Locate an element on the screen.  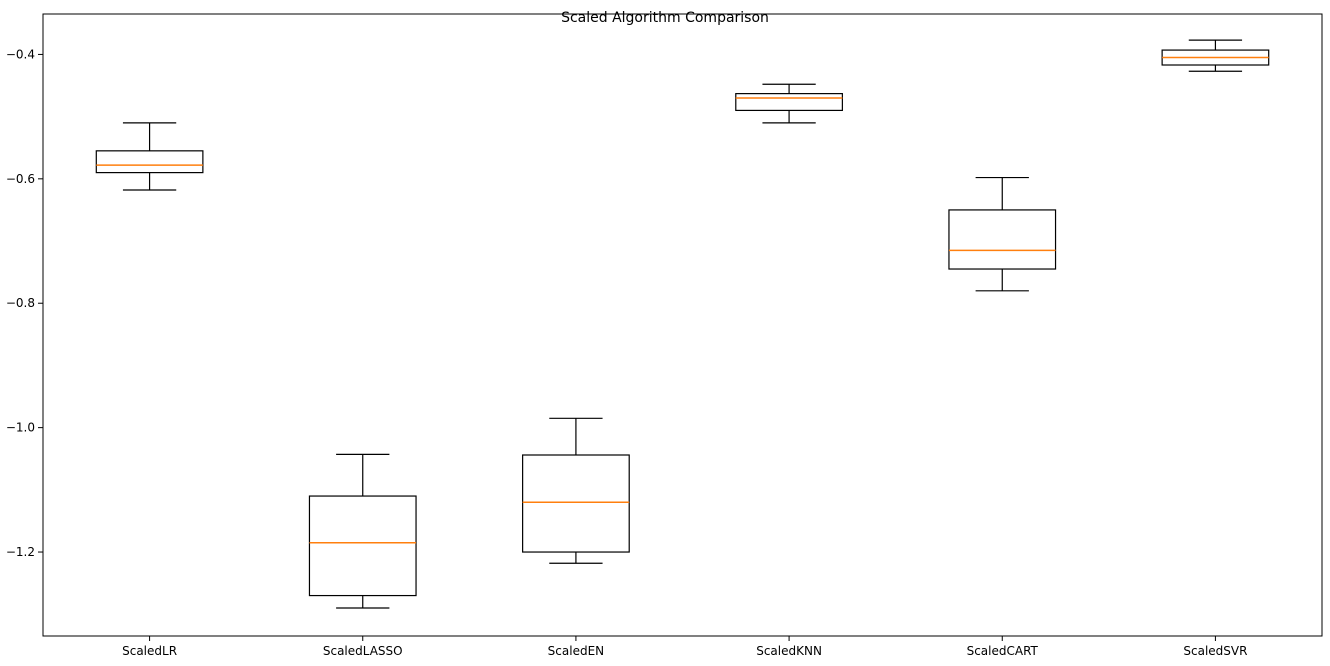
box-scaledlr is located at coordinates (149, 156).